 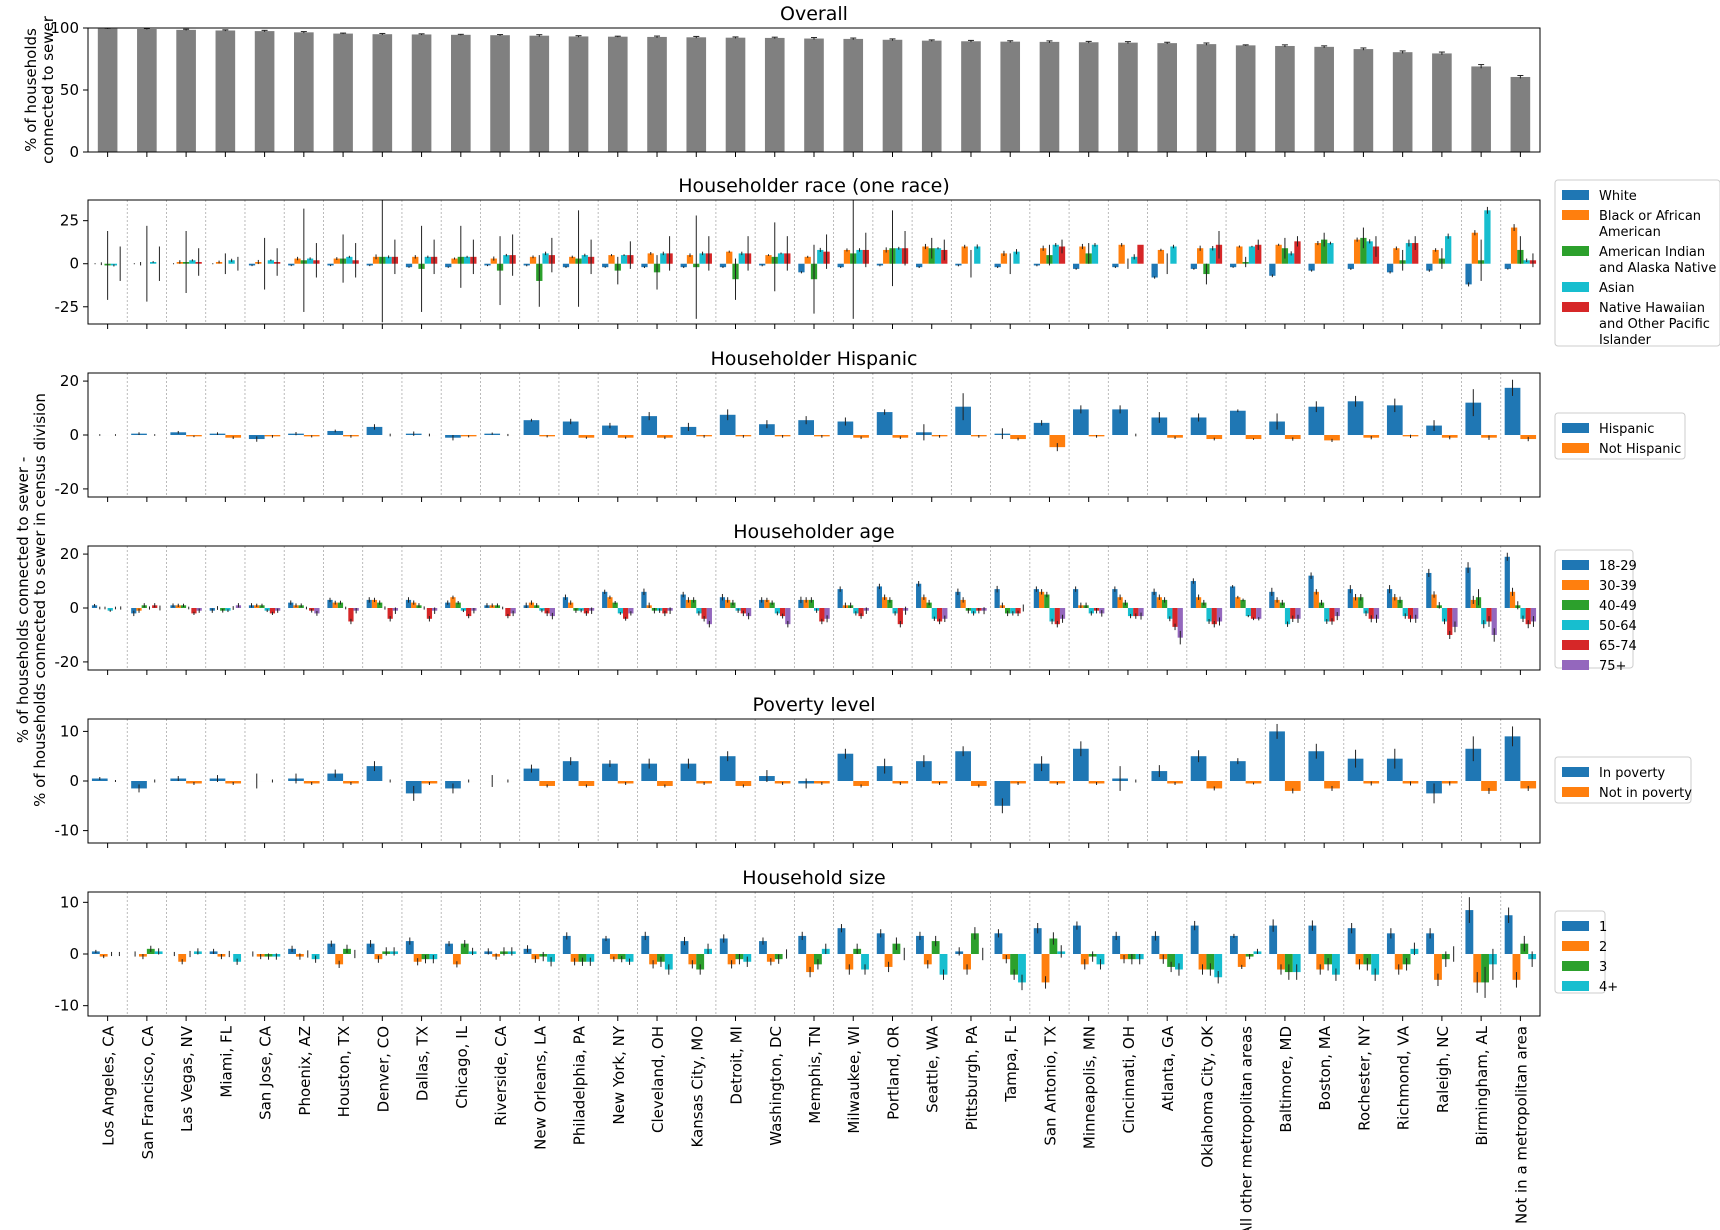 I want to click on x-tick-label: Oklahoma City, OK, so click(x=1207, y=1096).